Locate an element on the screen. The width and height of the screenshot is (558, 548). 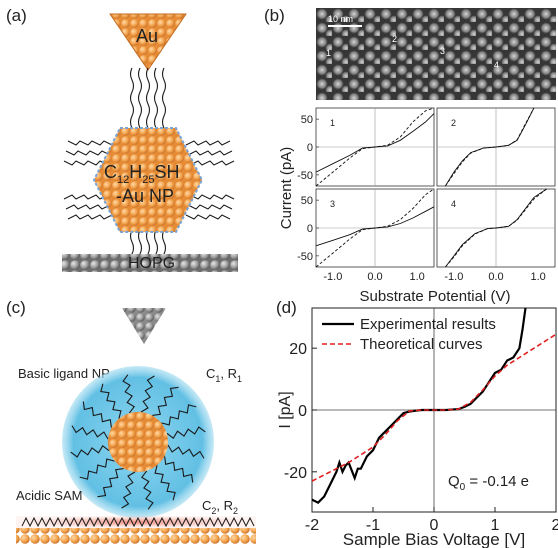
au-tip-label: Au is located at coordinates (147, 36).